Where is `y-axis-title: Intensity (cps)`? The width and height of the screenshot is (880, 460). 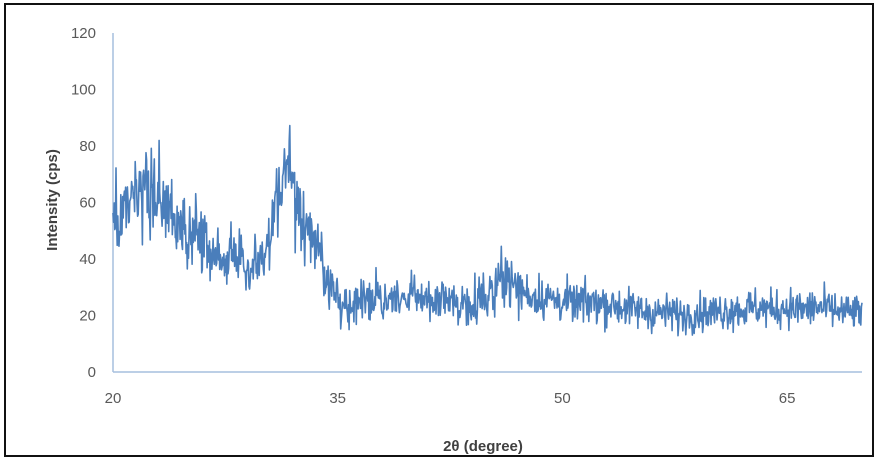 y-axis-title: Intensity (cps) is located at coordinates (52, 200).